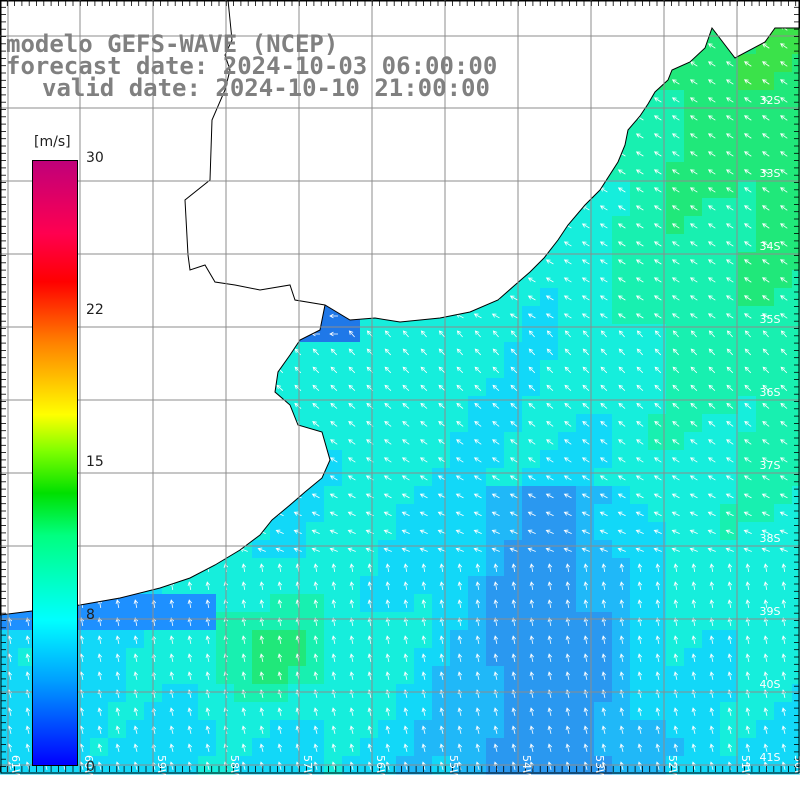 Image resolution: width=800 pixels, height=800 pixels. I want to click on lat-label: 39S, so click(770, 611).